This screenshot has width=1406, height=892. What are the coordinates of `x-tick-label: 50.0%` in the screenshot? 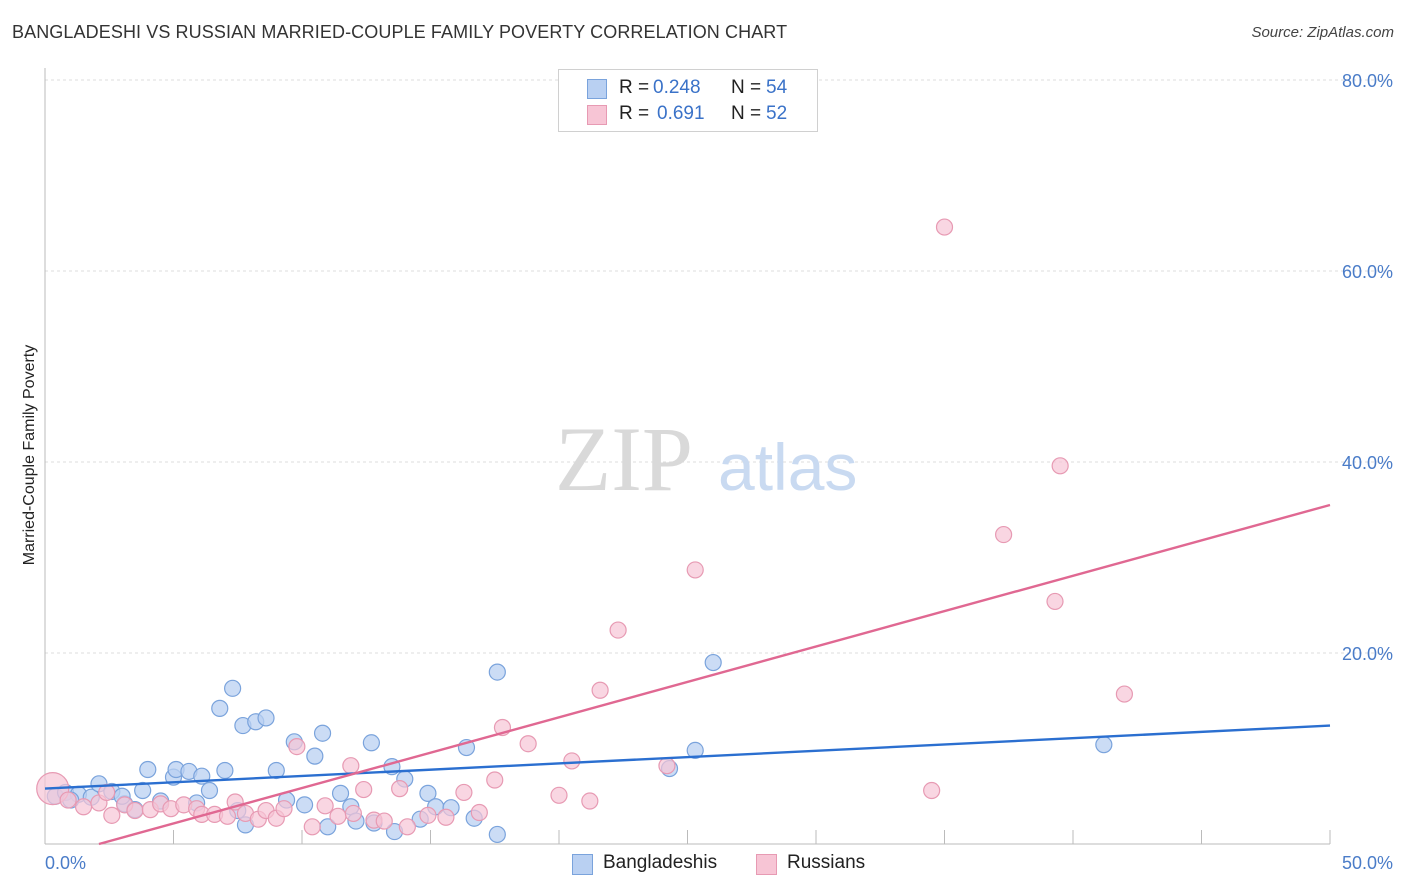 It's located at (1367, 863).